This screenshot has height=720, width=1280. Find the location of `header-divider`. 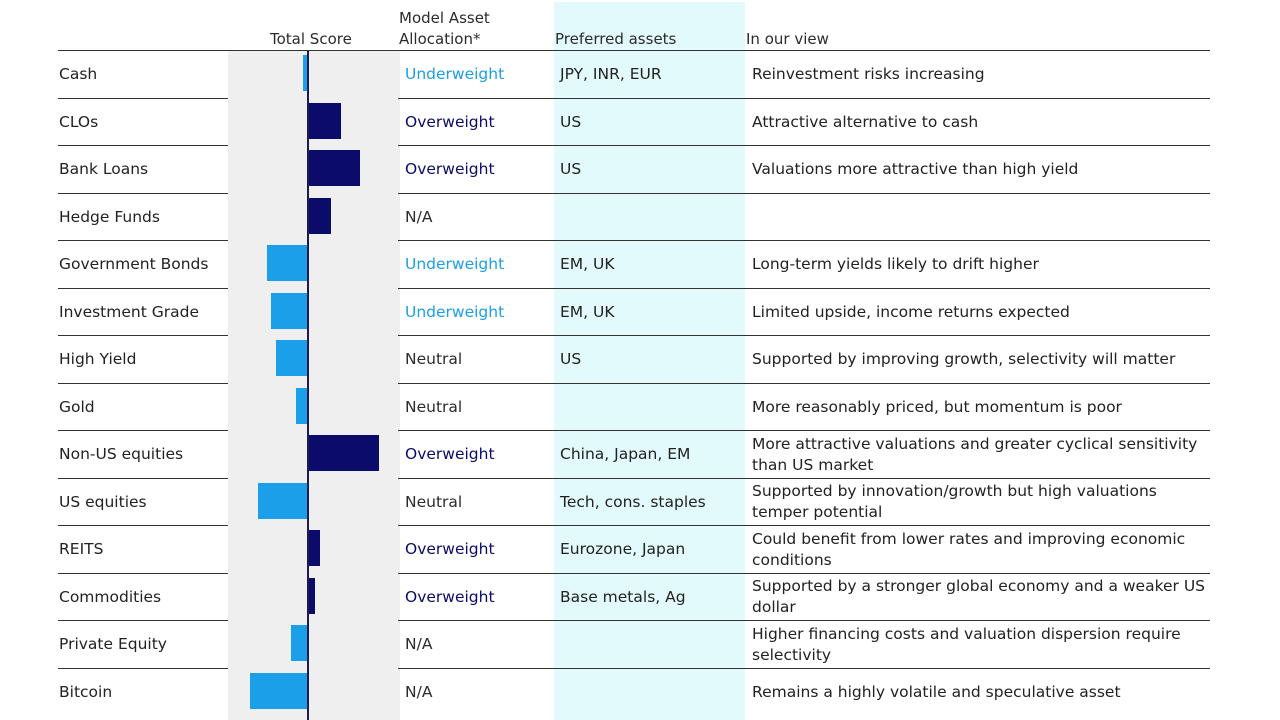

header-divider is located at coordinates (634, 50).